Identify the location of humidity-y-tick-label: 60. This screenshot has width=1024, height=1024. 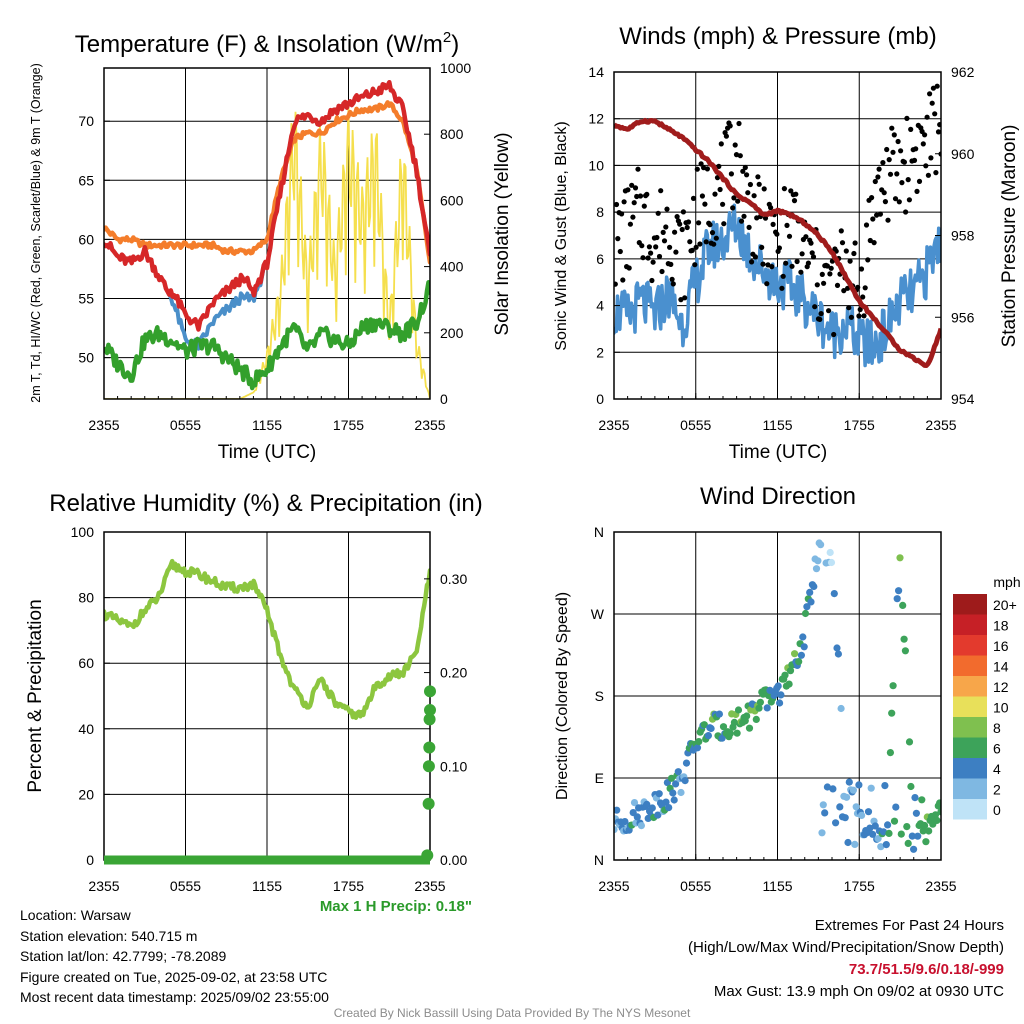
(86, 663).